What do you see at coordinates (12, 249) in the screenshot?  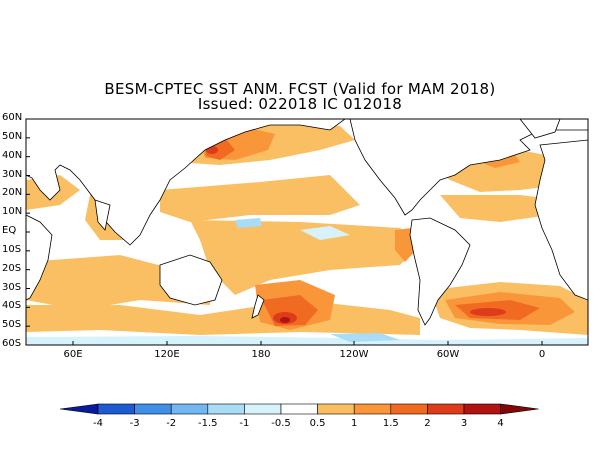 I see `lat-label: 10S` at bounding box center [12, 249].